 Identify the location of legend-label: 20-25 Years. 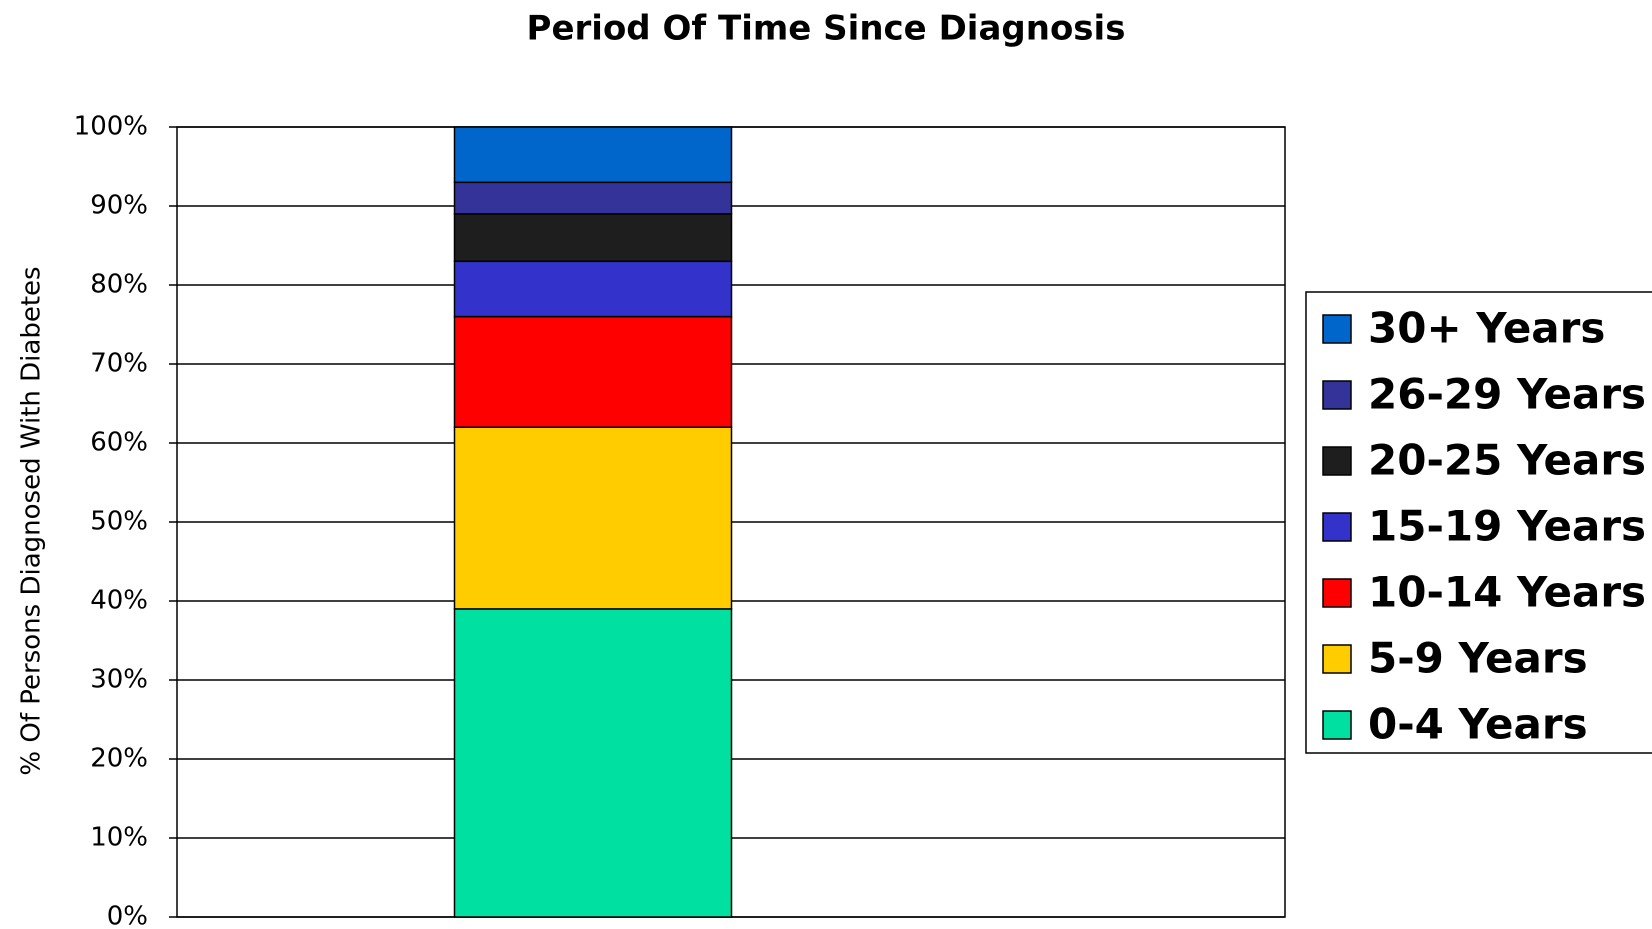
(1507, 460).